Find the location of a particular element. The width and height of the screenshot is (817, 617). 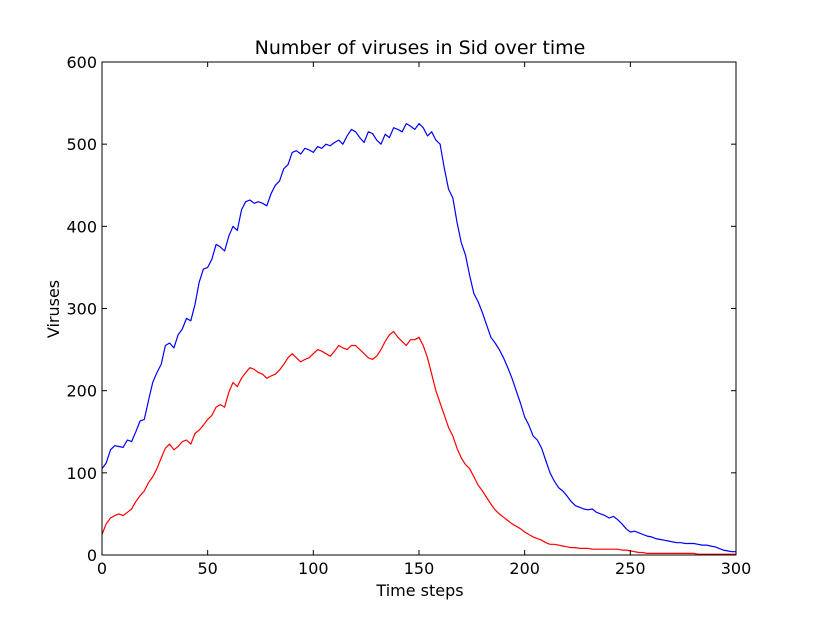

y-tick-label: 200 is located at coordinates (81, 391).